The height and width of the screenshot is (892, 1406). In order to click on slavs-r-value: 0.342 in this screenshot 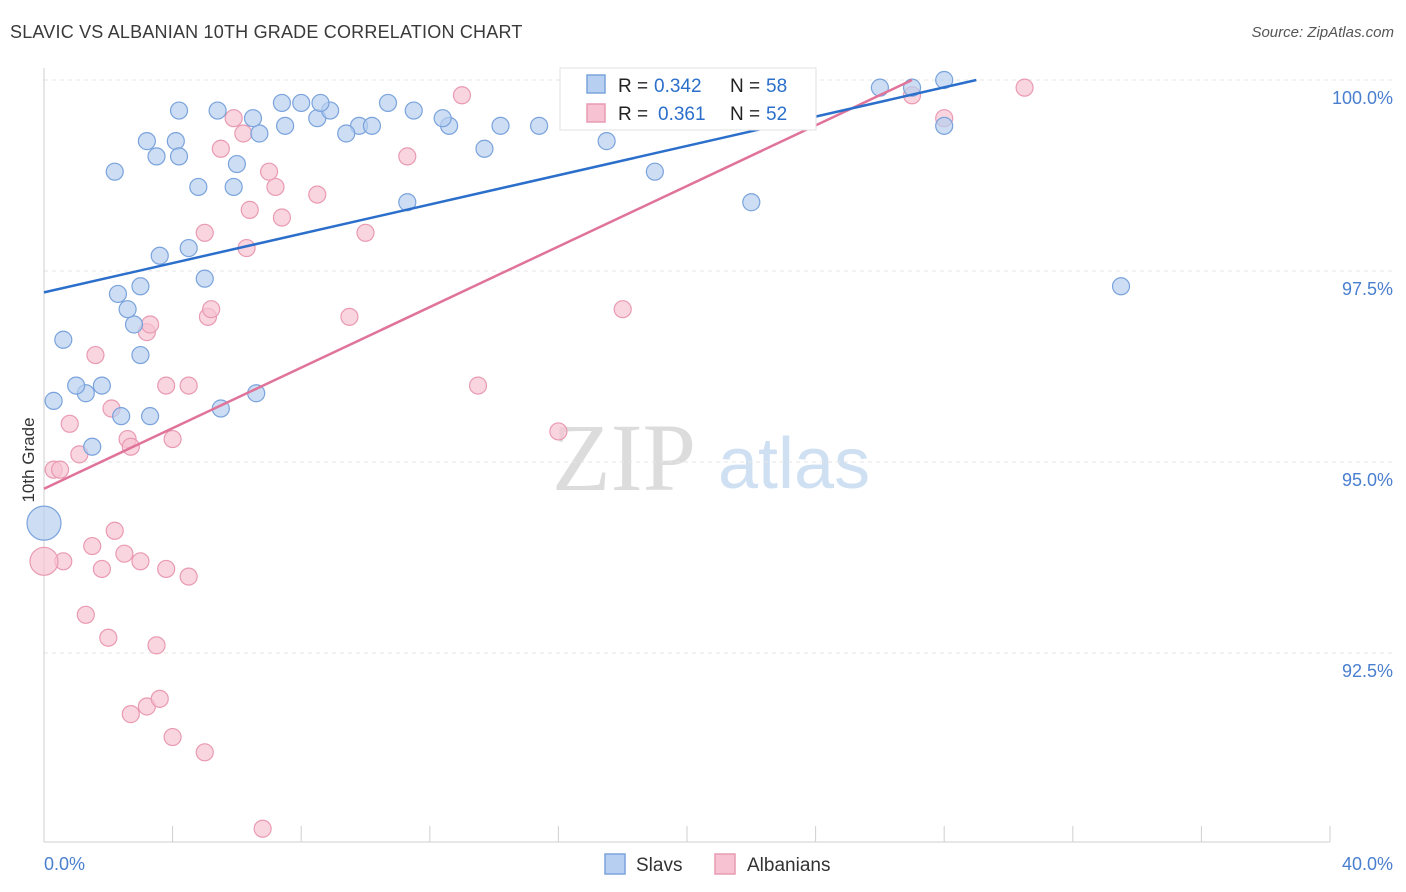, I will do `click(678, 86)`.